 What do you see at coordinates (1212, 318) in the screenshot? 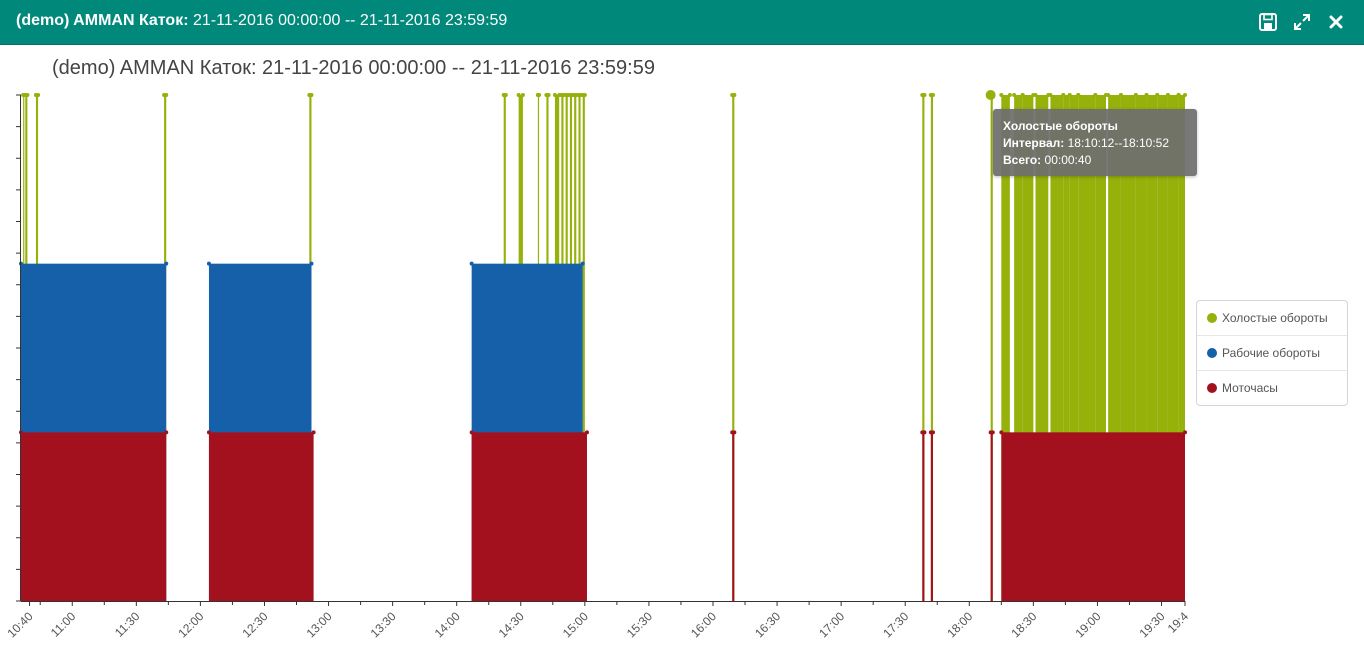
I see `legend-dot-idle` at bounding box center [1212, 318].